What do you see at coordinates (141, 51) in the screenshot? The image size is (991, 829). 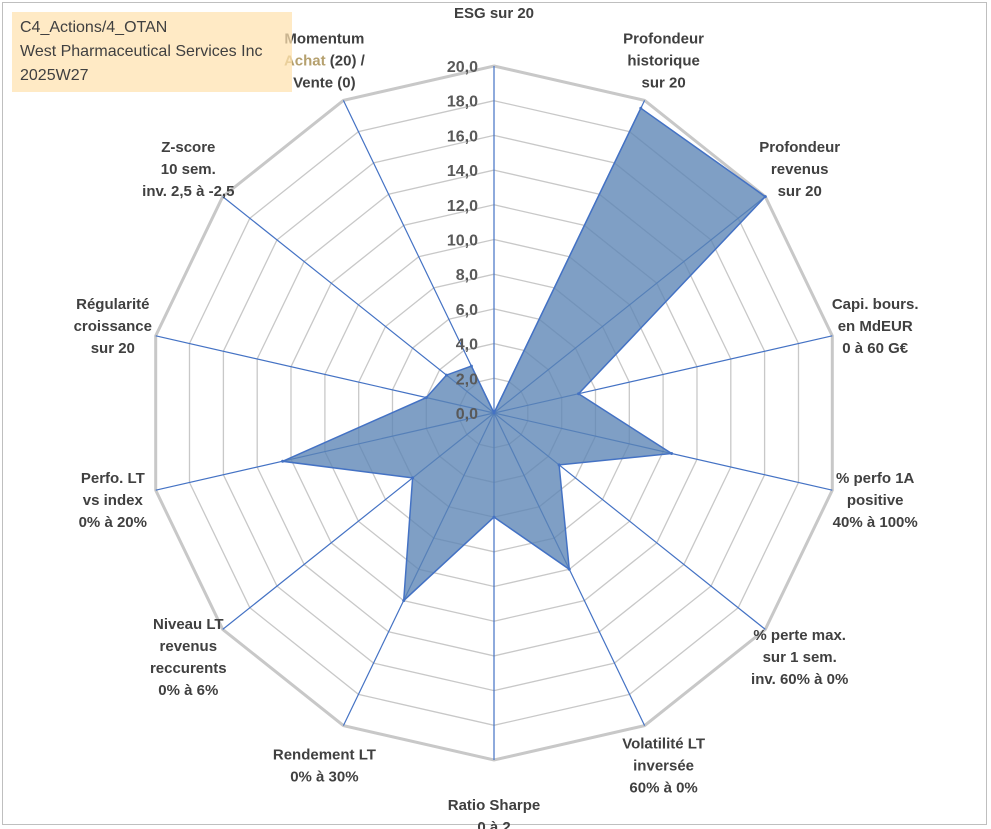 I see `title-line-2: West Pharmaceutical Services Inc` at bounding box center [141, 51].